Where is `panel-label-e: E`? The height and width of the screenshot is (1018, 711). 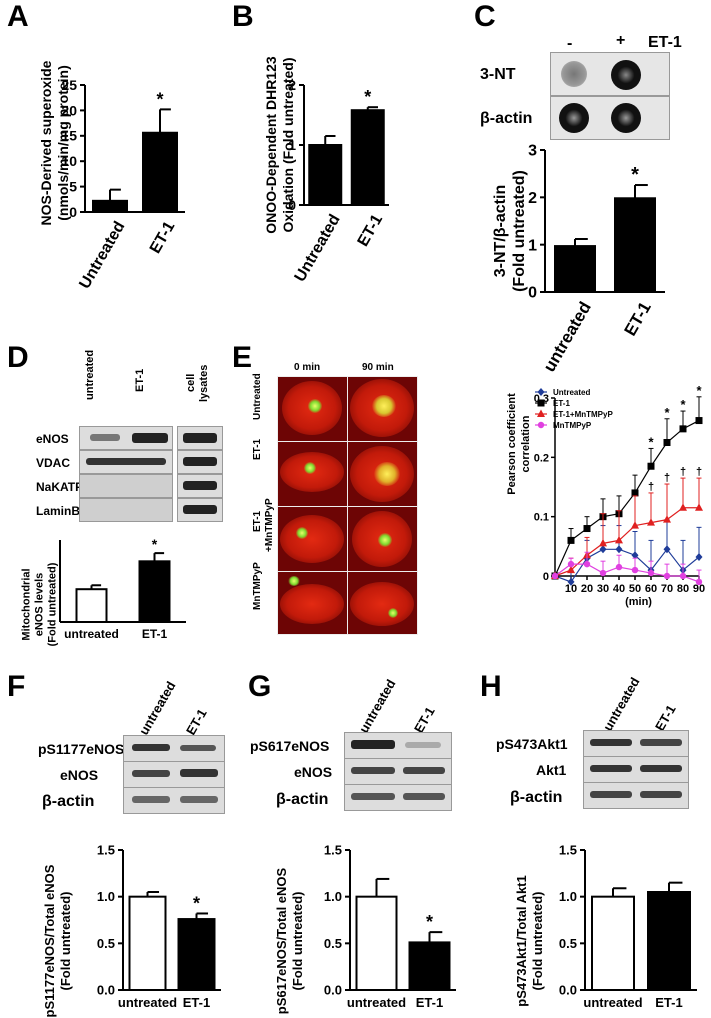 panel-label-e: E is located at coordinates (242, 357).